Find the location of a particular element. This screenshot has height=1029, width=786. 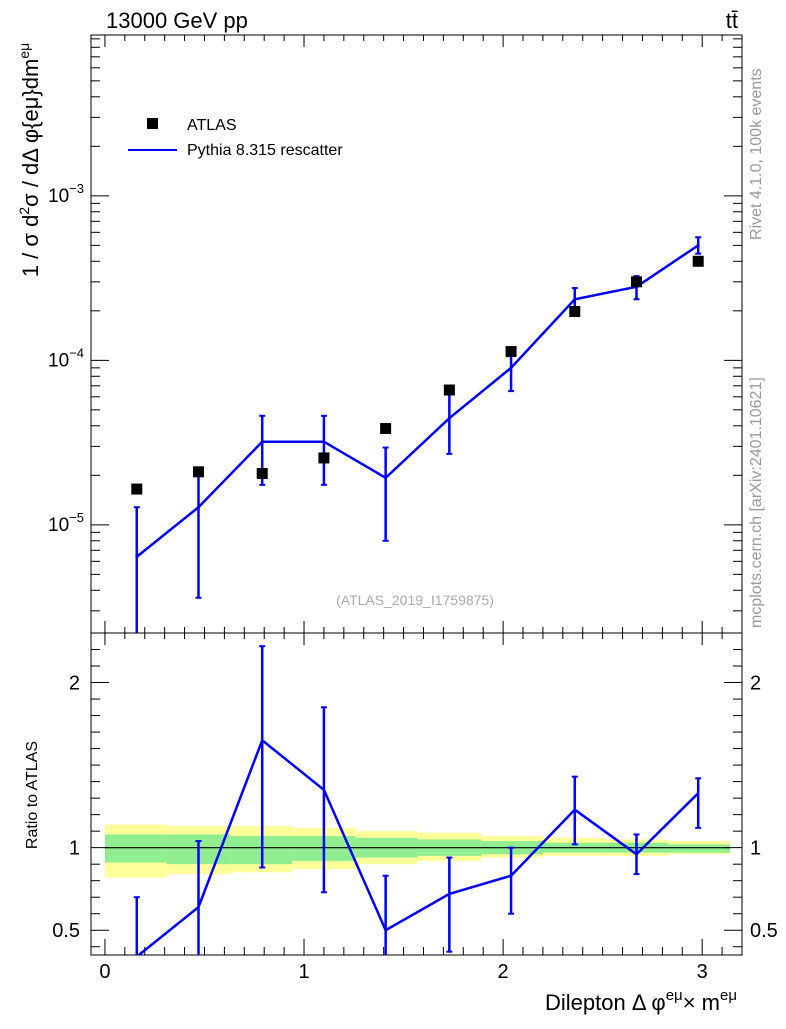

ratio-y-tick-label-right: 1 is located at coordinates (755, 849).